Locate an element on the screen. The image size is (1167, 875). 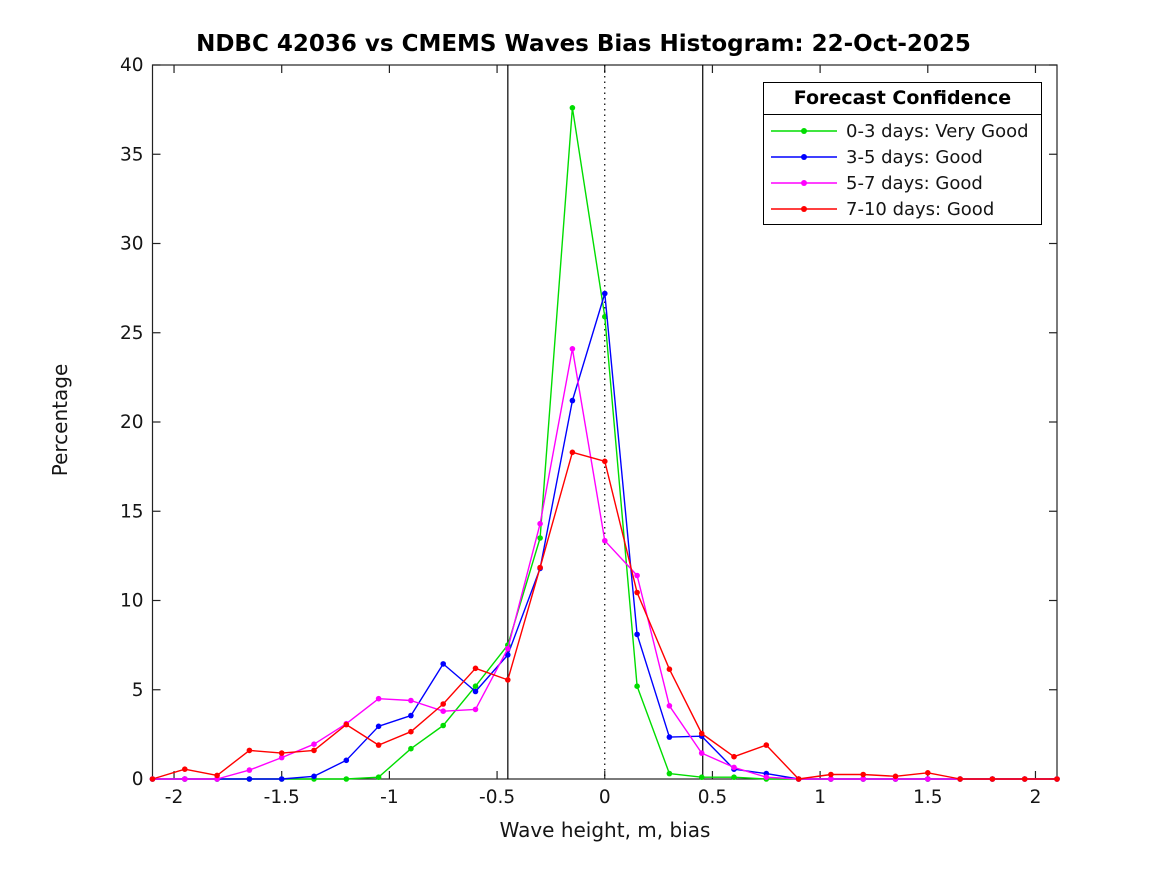
x-tick-label: -0.5 is located at coordinates (497, 797).